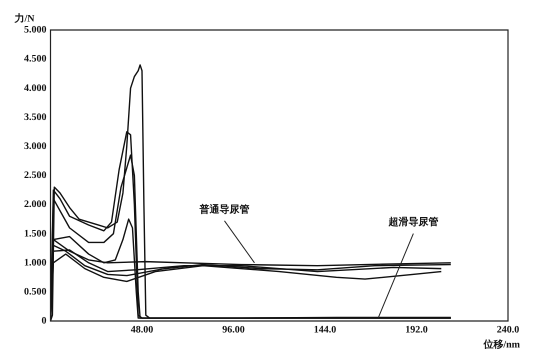 Image resolution: width=558 pixels, height=361 pixels. I want to click on y-tick-label: 1.500, so click(35, 234).